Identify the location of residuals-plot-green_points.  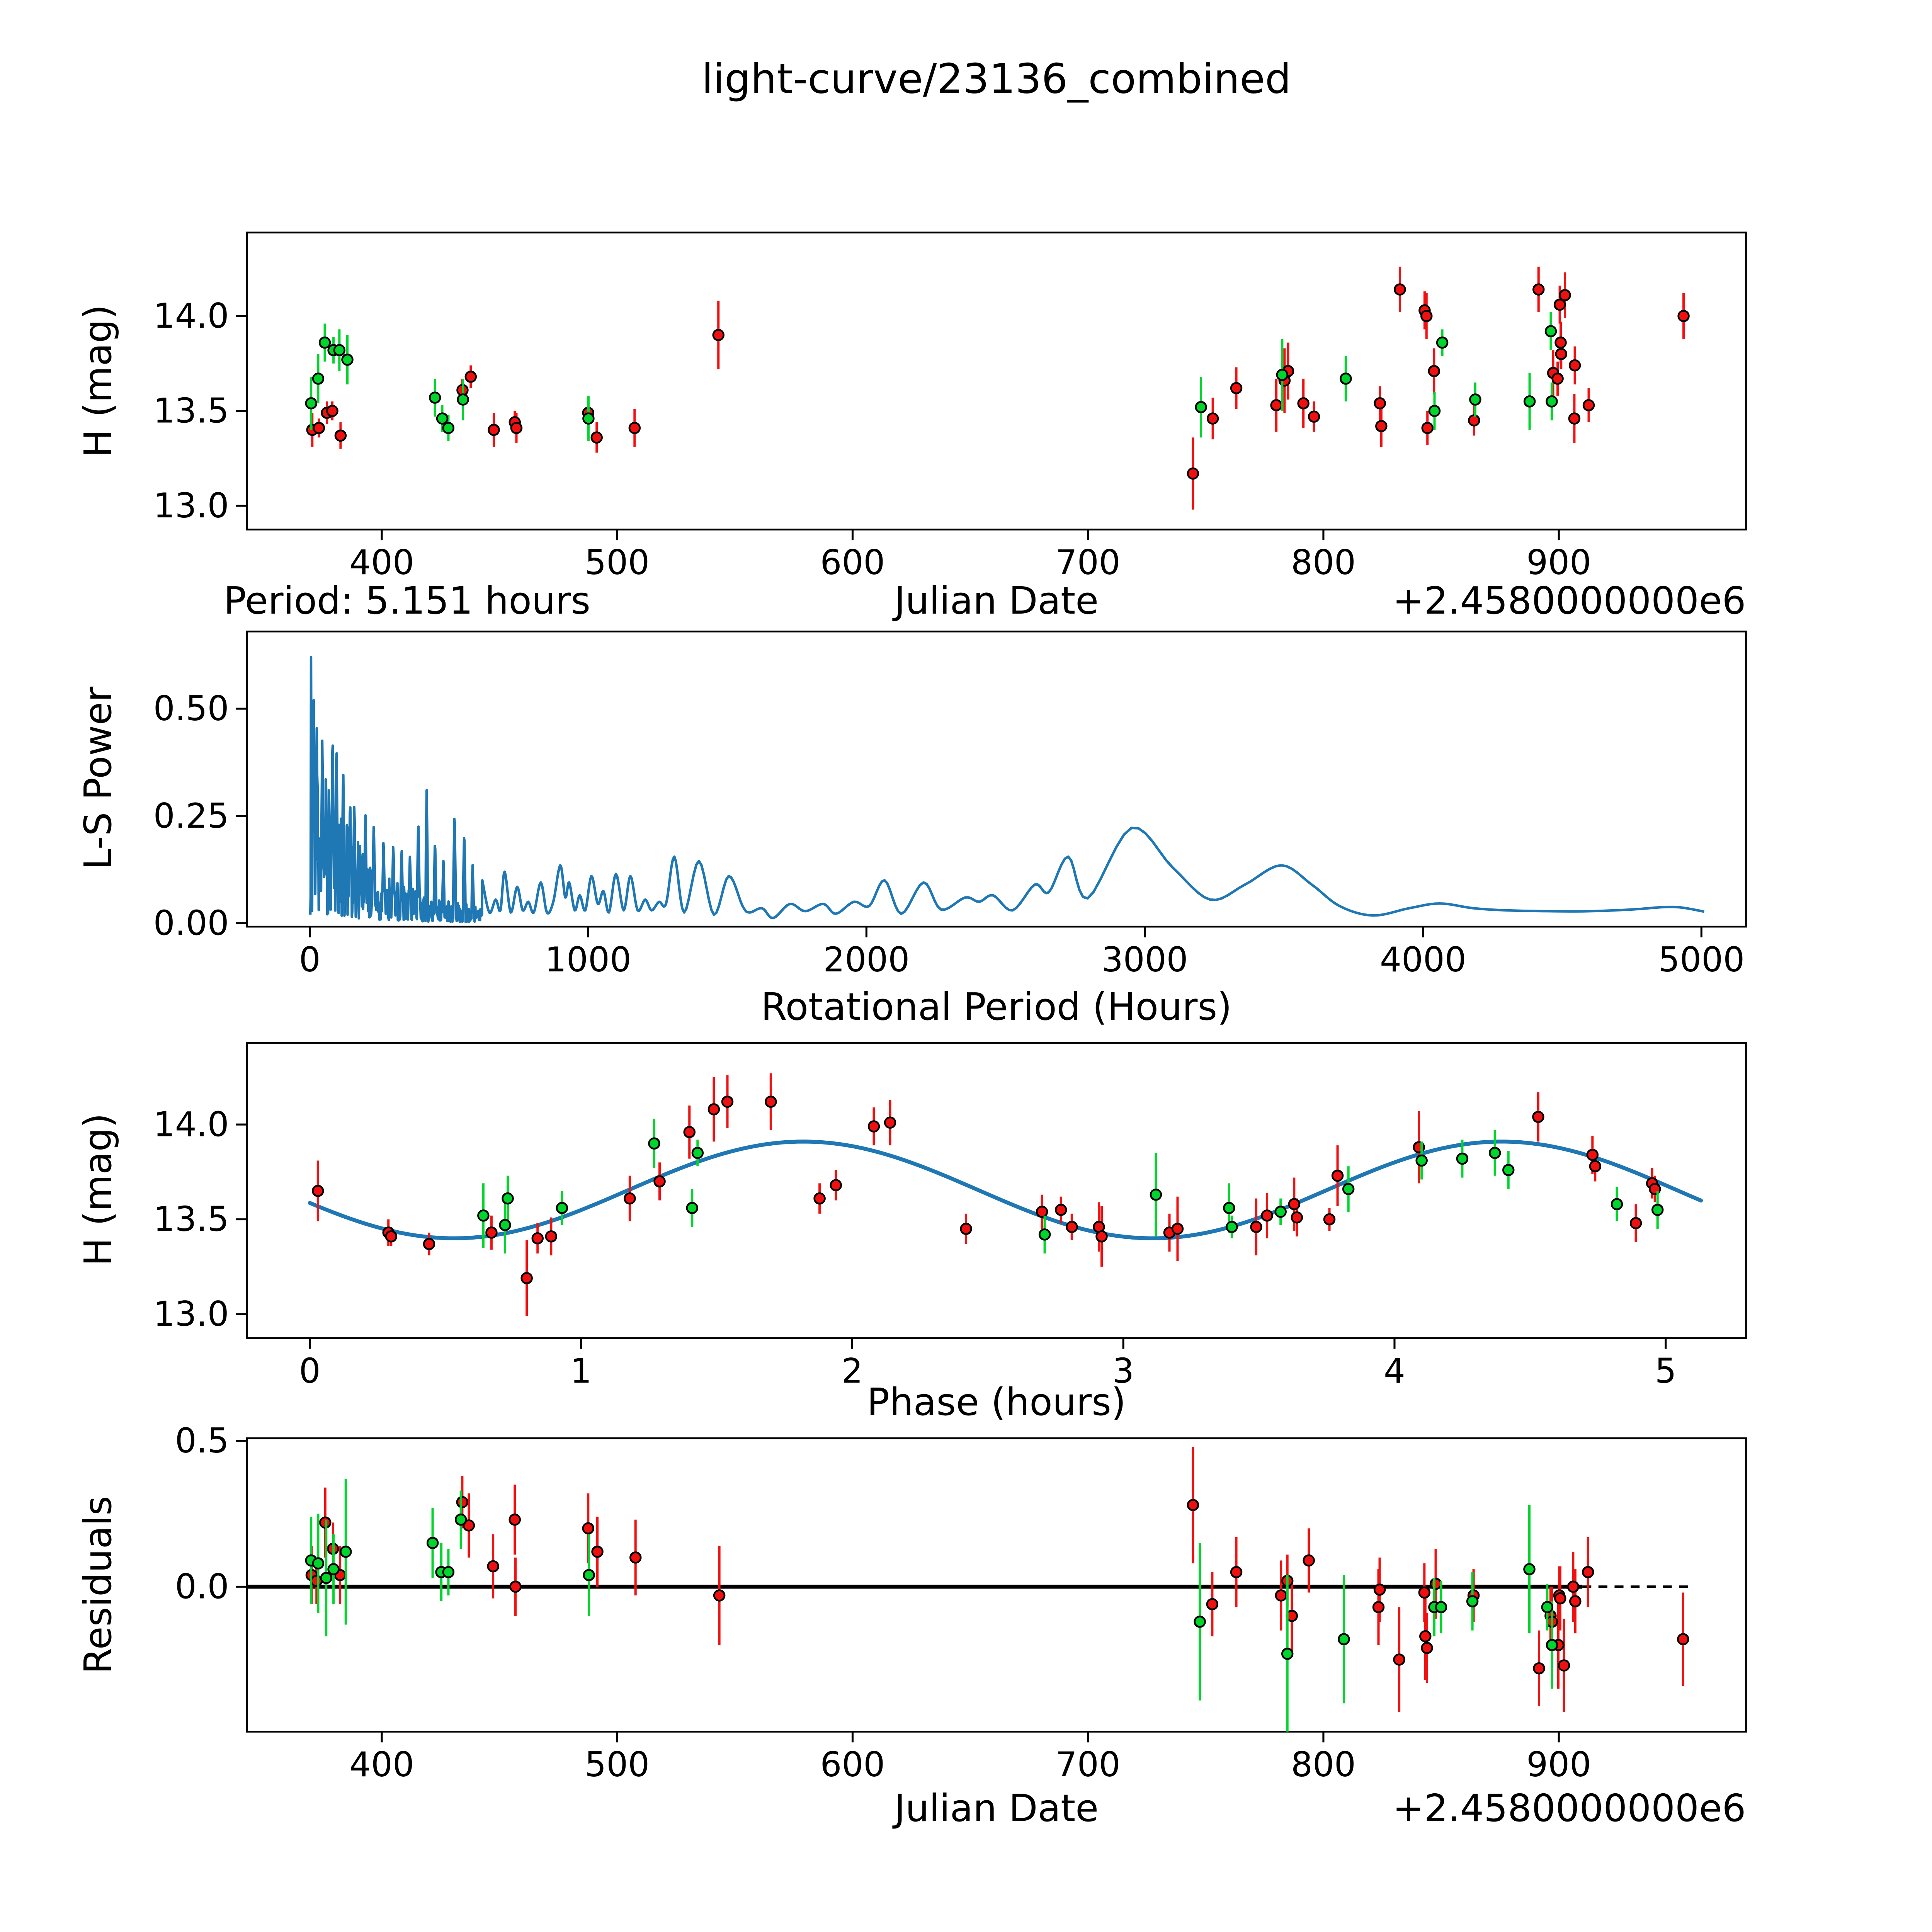
(932, 1605).